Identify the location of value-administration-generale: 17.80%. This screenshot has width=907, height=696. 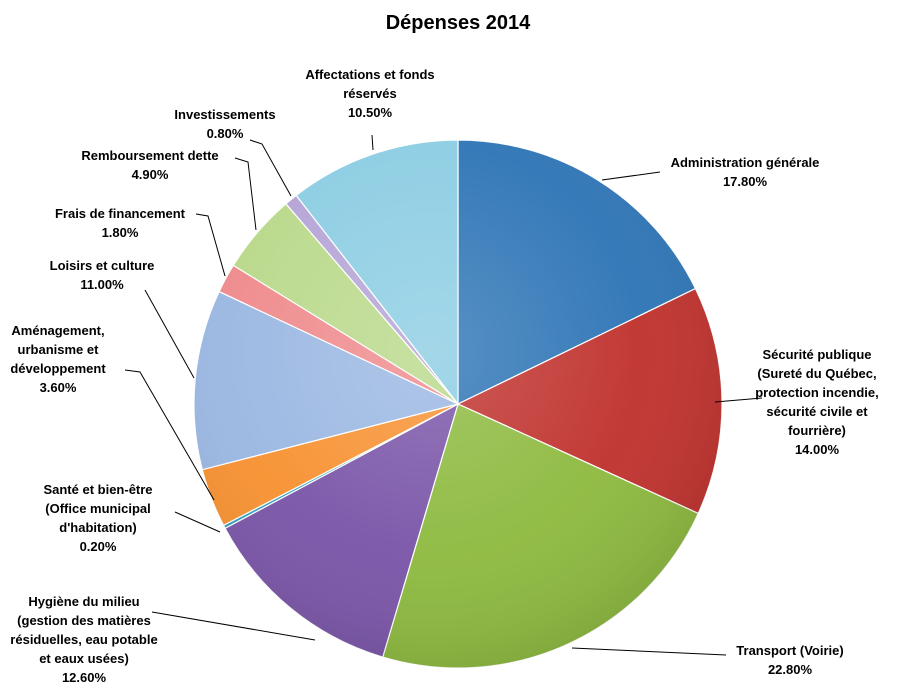
(745, 181).